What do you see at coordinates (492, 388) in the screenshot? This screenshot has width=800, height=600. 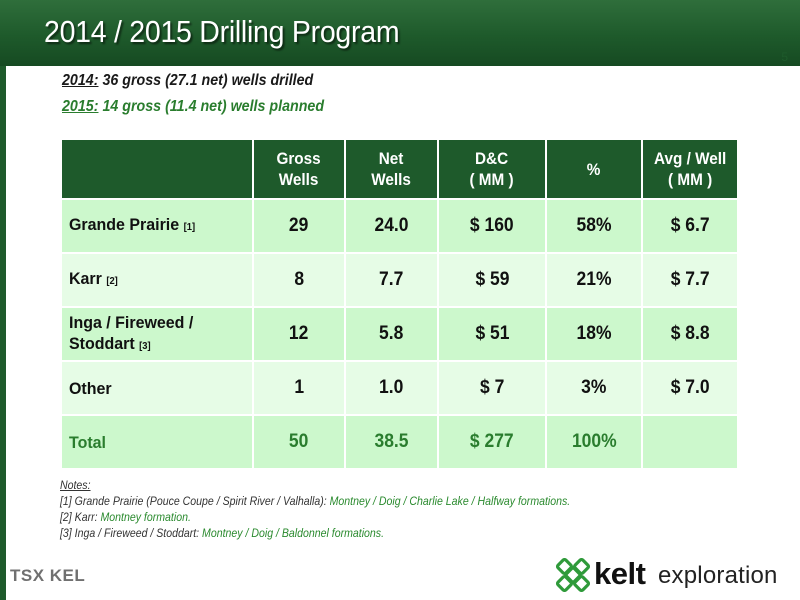 I see `cell-dc: $ 7` at bounding box center [492, 388].